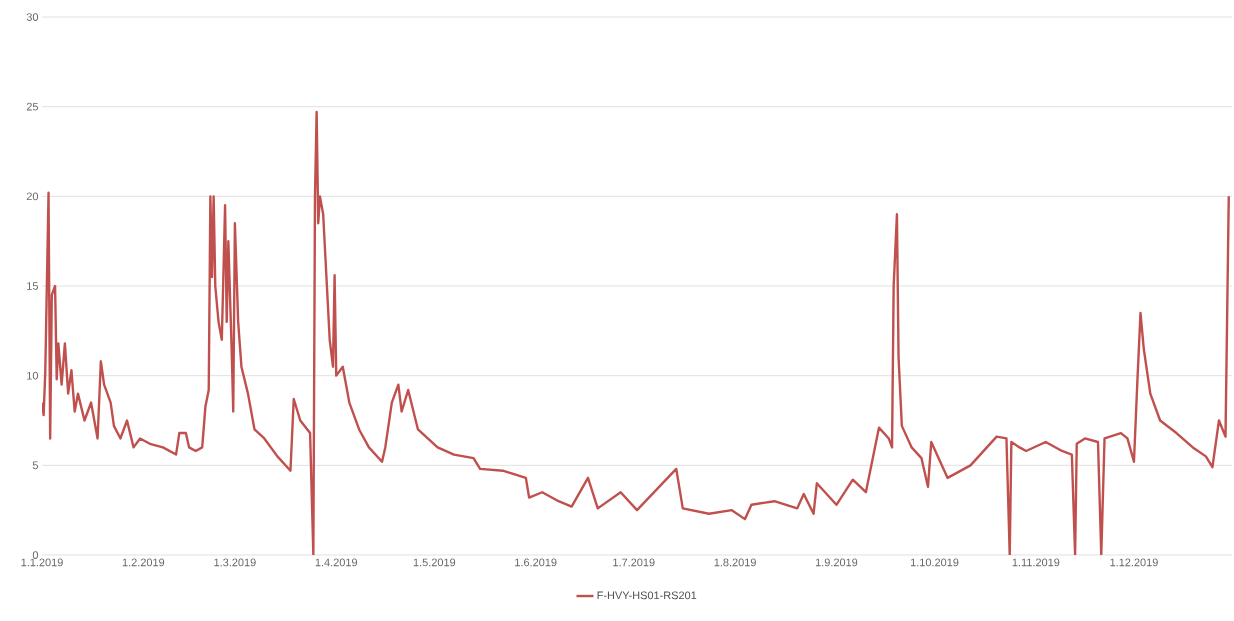  I want to click on y-tick-label: 0, so click(35, 555).